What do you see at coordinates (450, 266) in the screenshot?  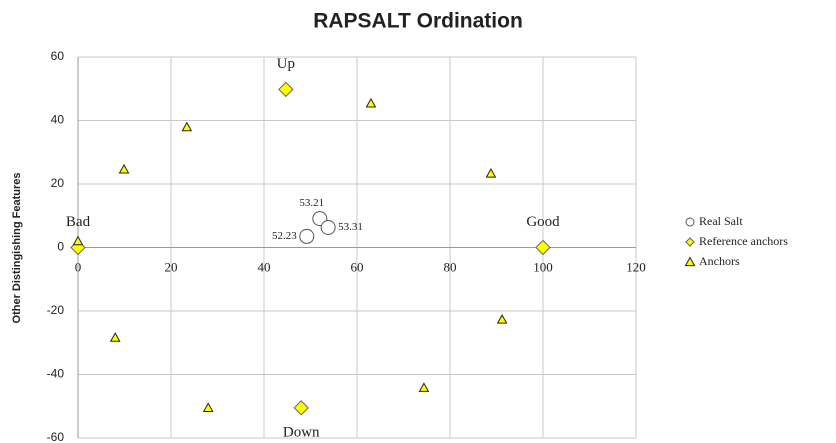 I see `x-tick-label: 80` at bounding box center [450, 266].